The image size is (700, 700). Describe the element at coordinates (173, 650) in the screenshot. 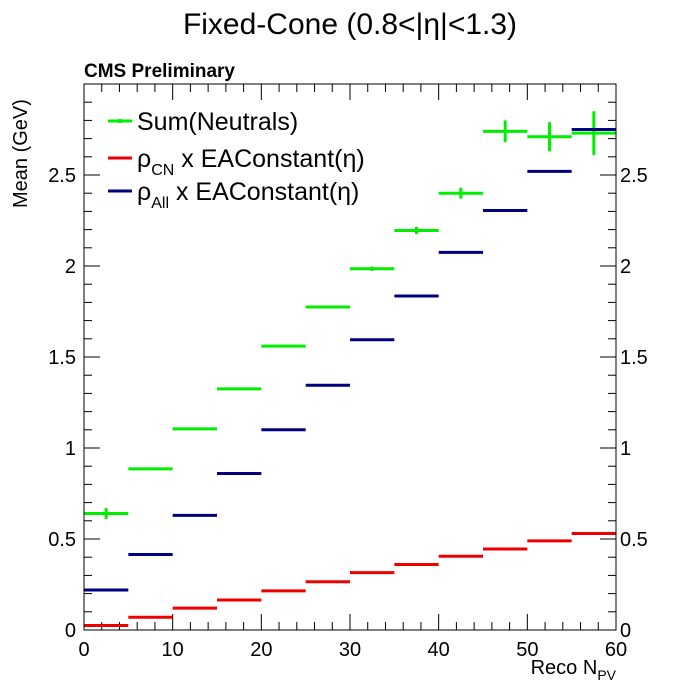

I see `x-tick-label: 10` at that location.